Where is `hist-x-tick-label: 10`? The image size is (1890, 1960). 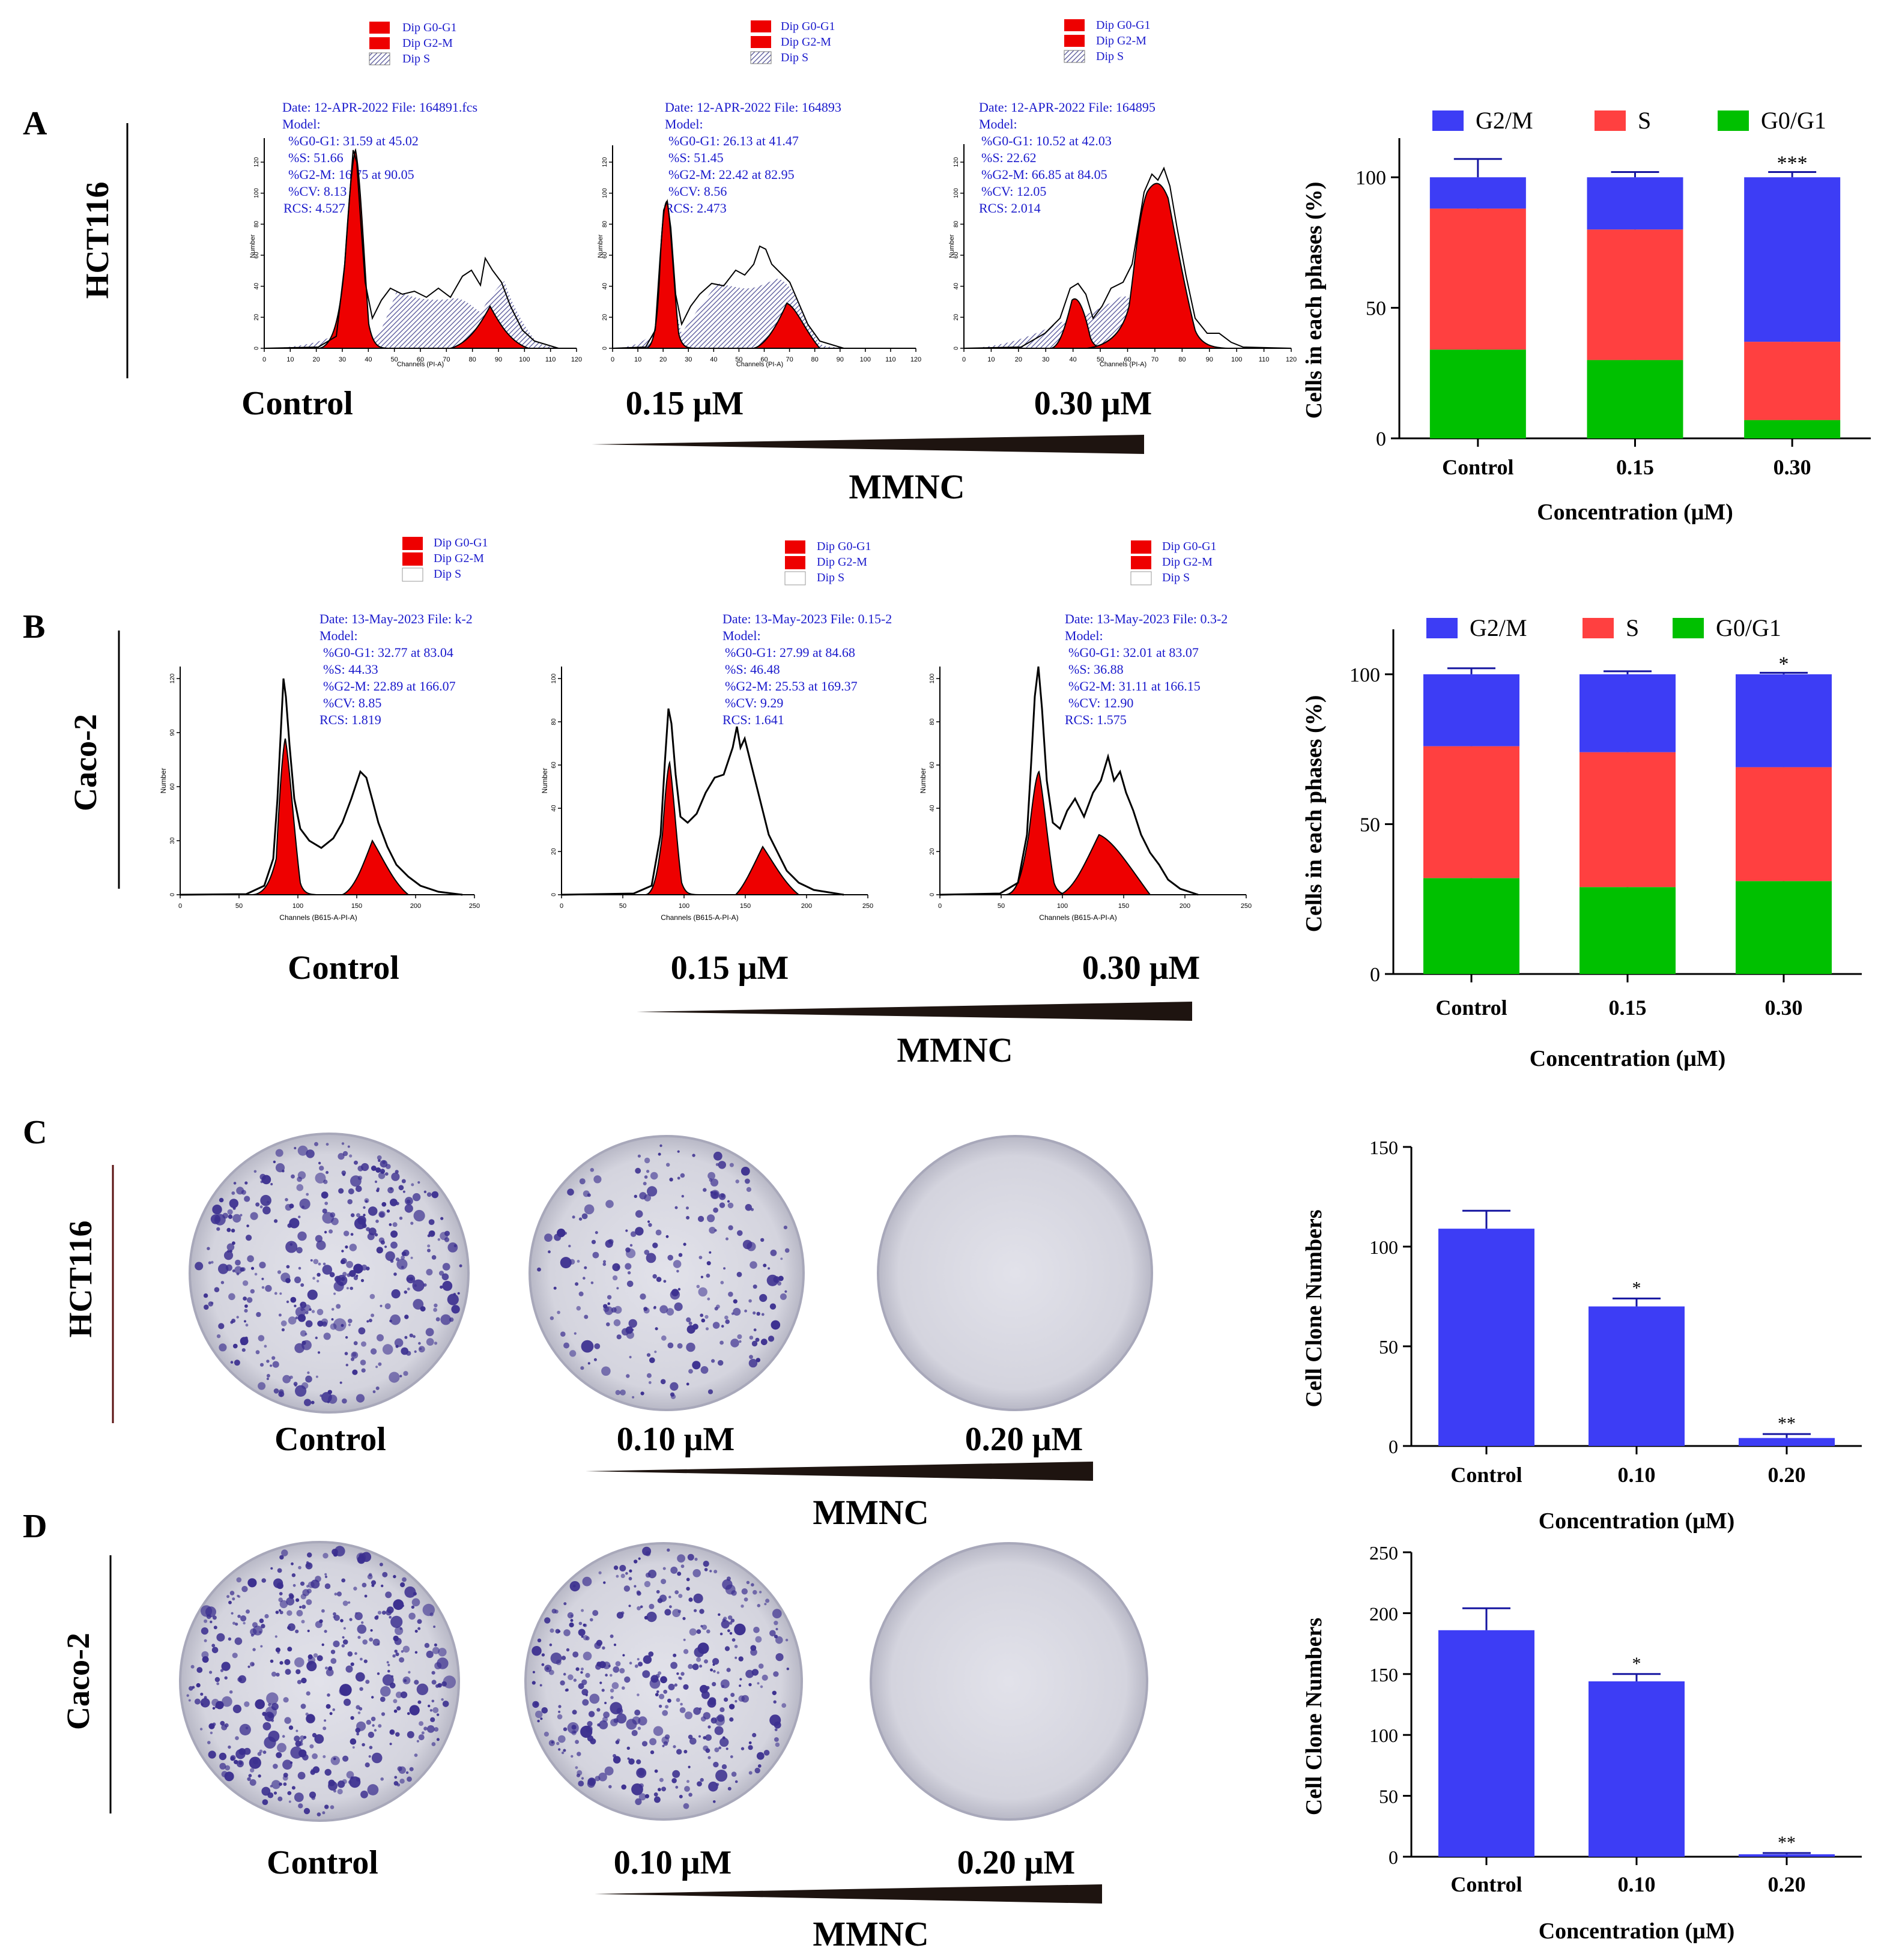
hist-x-tick-label: 10 is located at coordinates (991, 359).